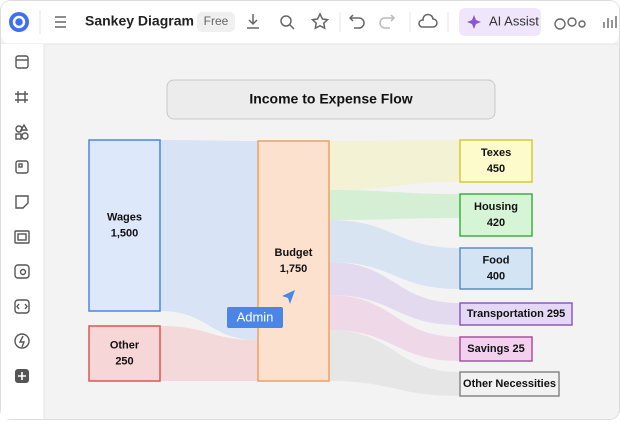  What do you see at coordinates (356, 21) in the screenshot?
I see `undo-icon` at bounding box center [356, 21].